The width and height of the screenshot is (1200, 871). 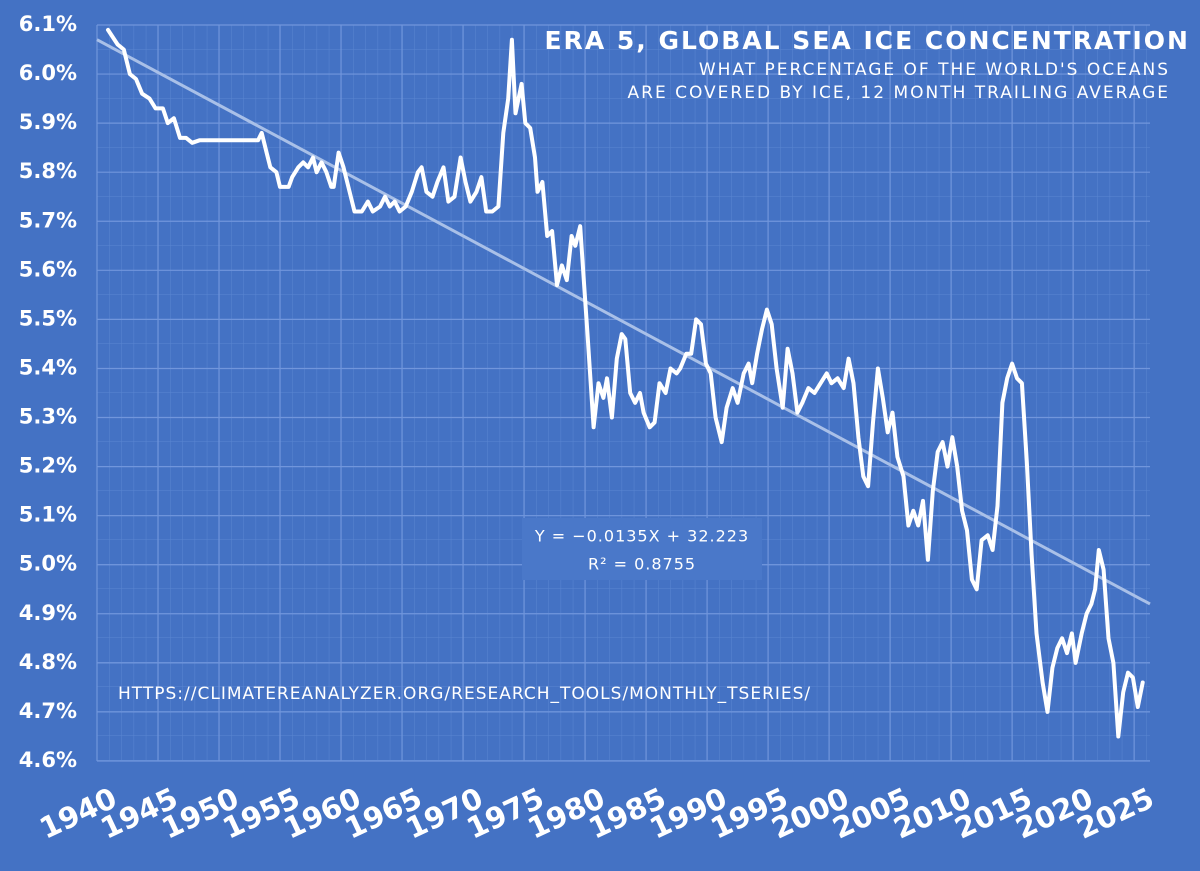 I want to click on y-tick-label: 5.1%, so click(x=48, y=515).